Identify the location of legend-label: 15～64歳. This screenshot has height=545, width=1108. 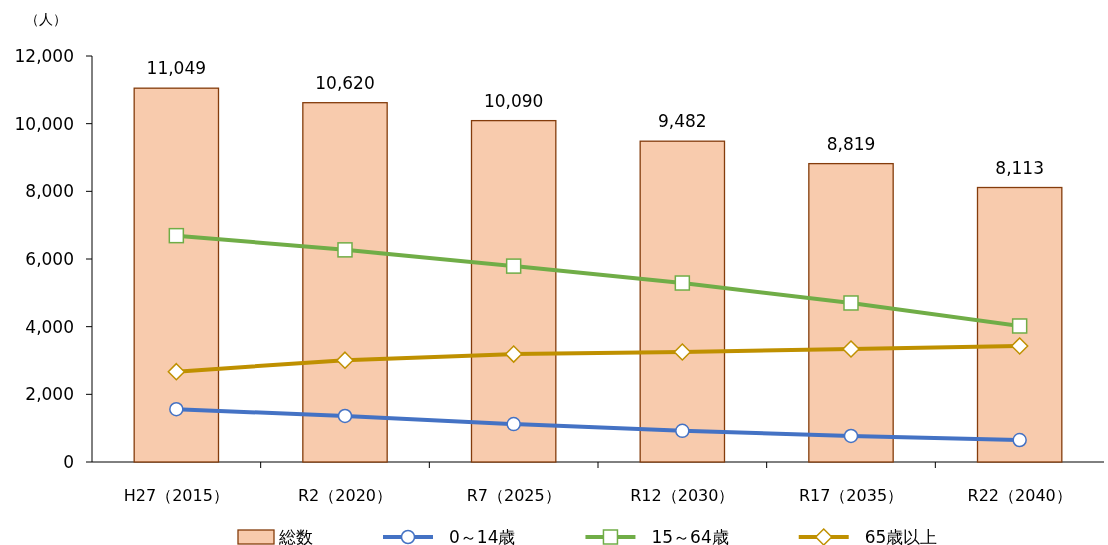
(690, 536).